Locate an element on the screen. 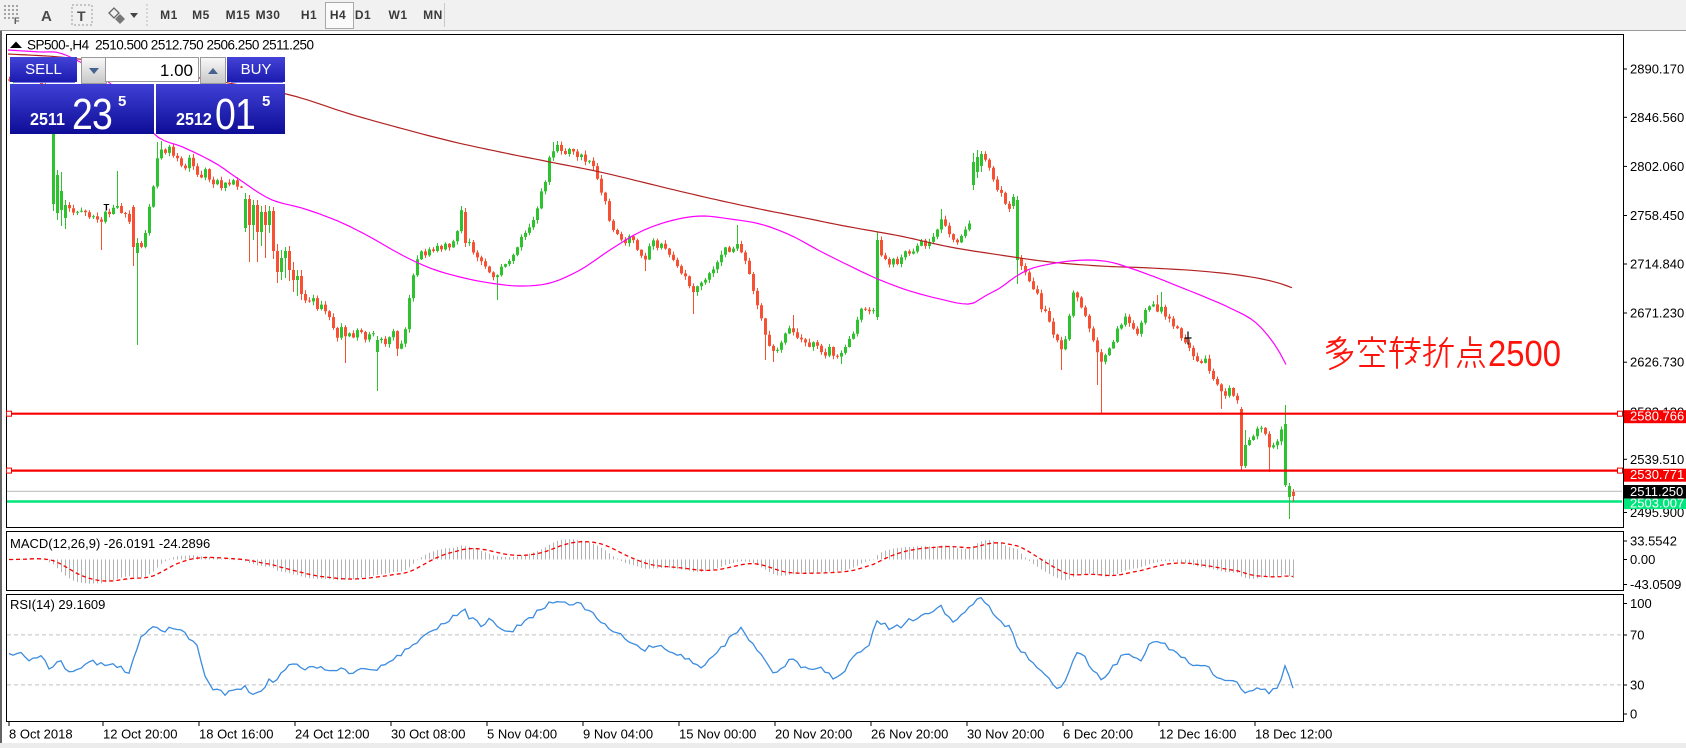 The height and width of the screenshot is (748, 1686). svg-text: 6 Dec 20:00 is located at coordinates (1098, 734).